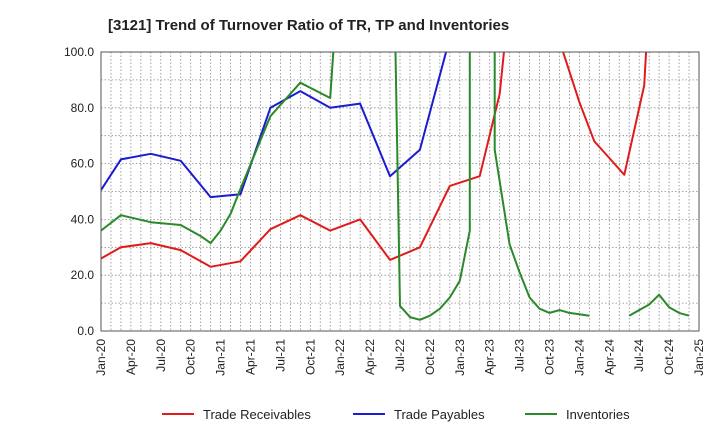  Describe the element at coordinates (639, 355) in the screenshot. I see `x-tick-label: Jul-24` at that location.